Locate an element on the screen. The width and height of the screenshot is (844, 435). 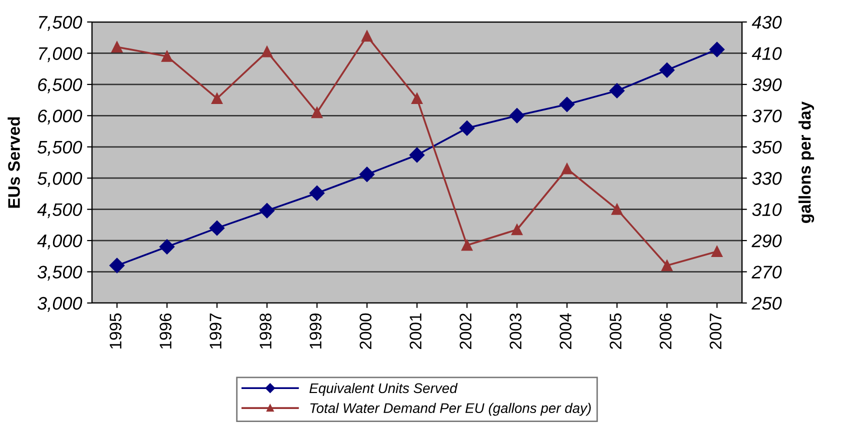
y2-tick-label: 250 is located at coordinates (767, 303).